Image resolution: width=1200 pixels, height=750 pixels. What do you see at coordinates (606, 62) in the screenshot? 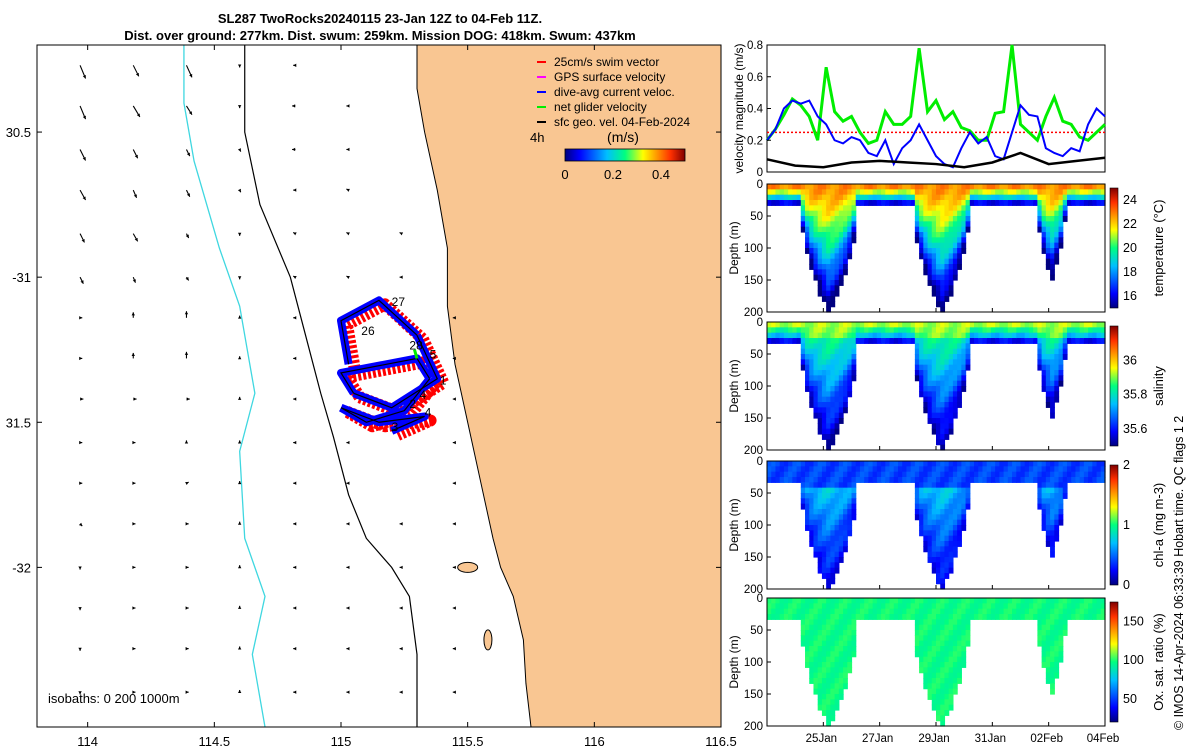
I see `legend-label: 25cm/s swim vector` at bounding box center [606, 62].